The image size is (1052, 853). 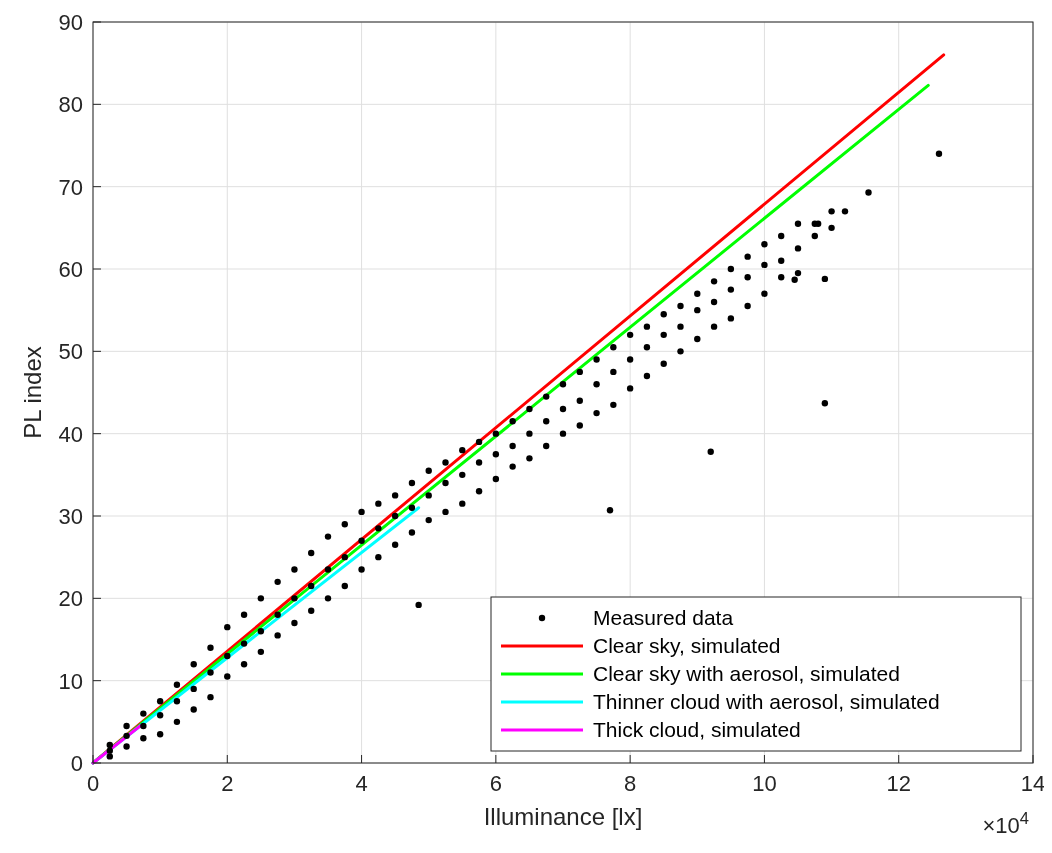 I want to click on x-tick-label: 10, so click(x=764, y=783).